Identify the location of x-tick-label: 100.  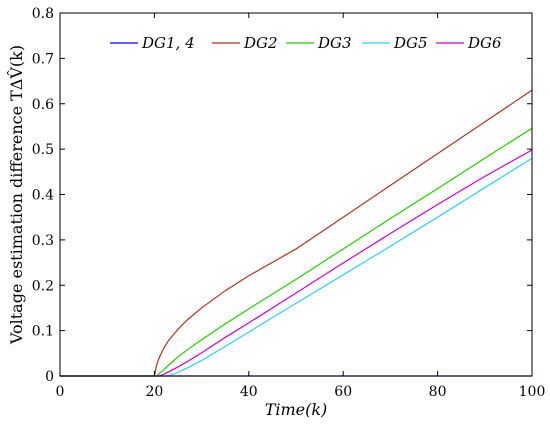
(532, 392).